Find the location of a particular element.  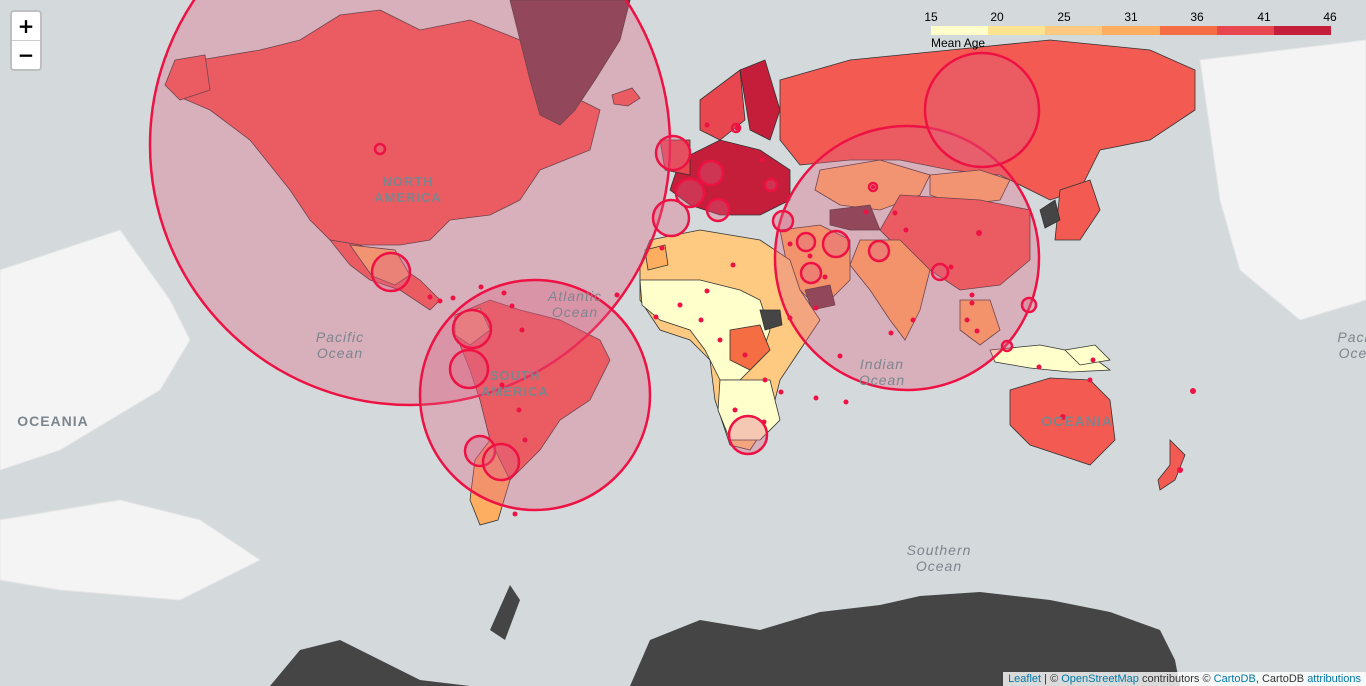

bubble-spain is located at coordinates (671, 218).